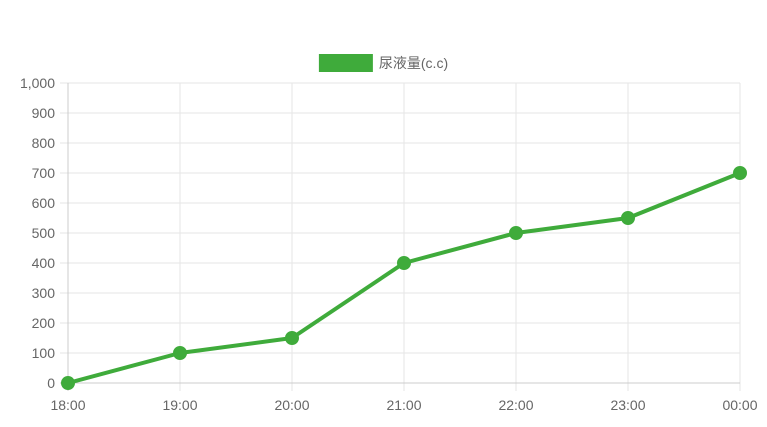 The height and width of the screenshot is (427, 767). I want to click on y-tick-label: 200, so click(44, 323).